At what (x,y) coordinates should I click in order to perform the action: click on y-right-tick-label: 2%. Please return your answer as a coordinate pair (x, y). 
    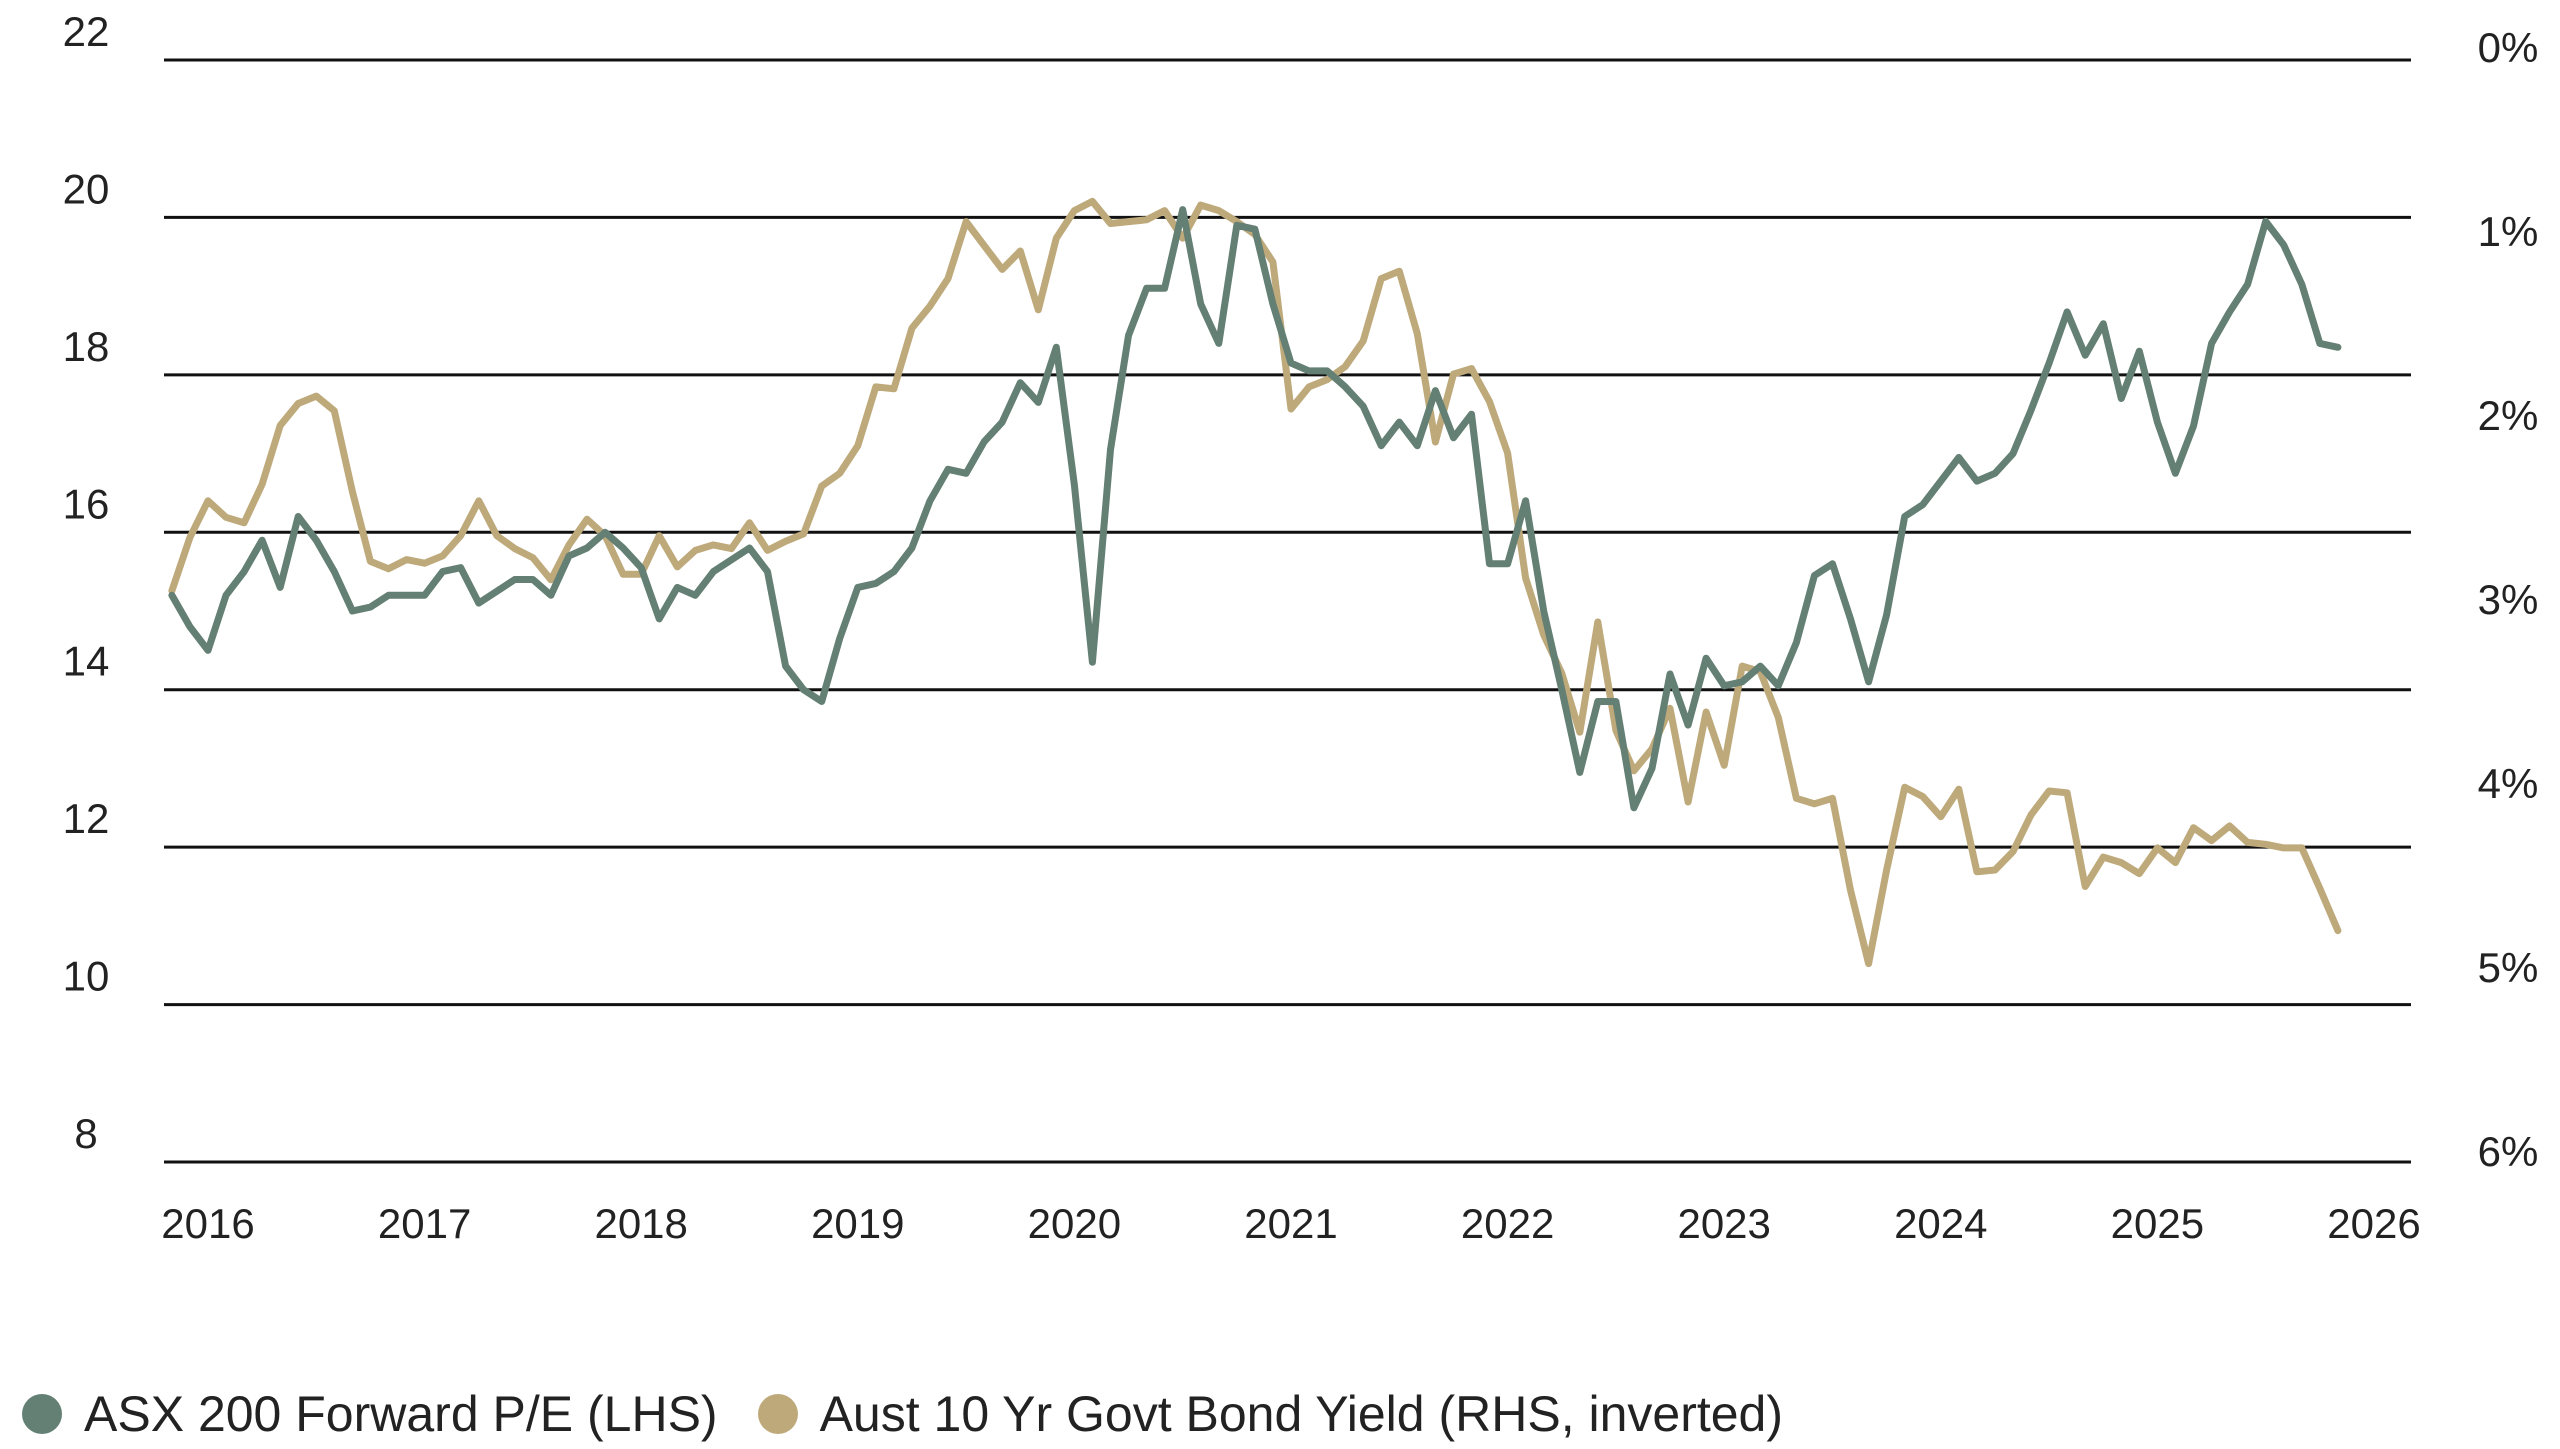
    Looking at the image, I should click on (2508, 415).